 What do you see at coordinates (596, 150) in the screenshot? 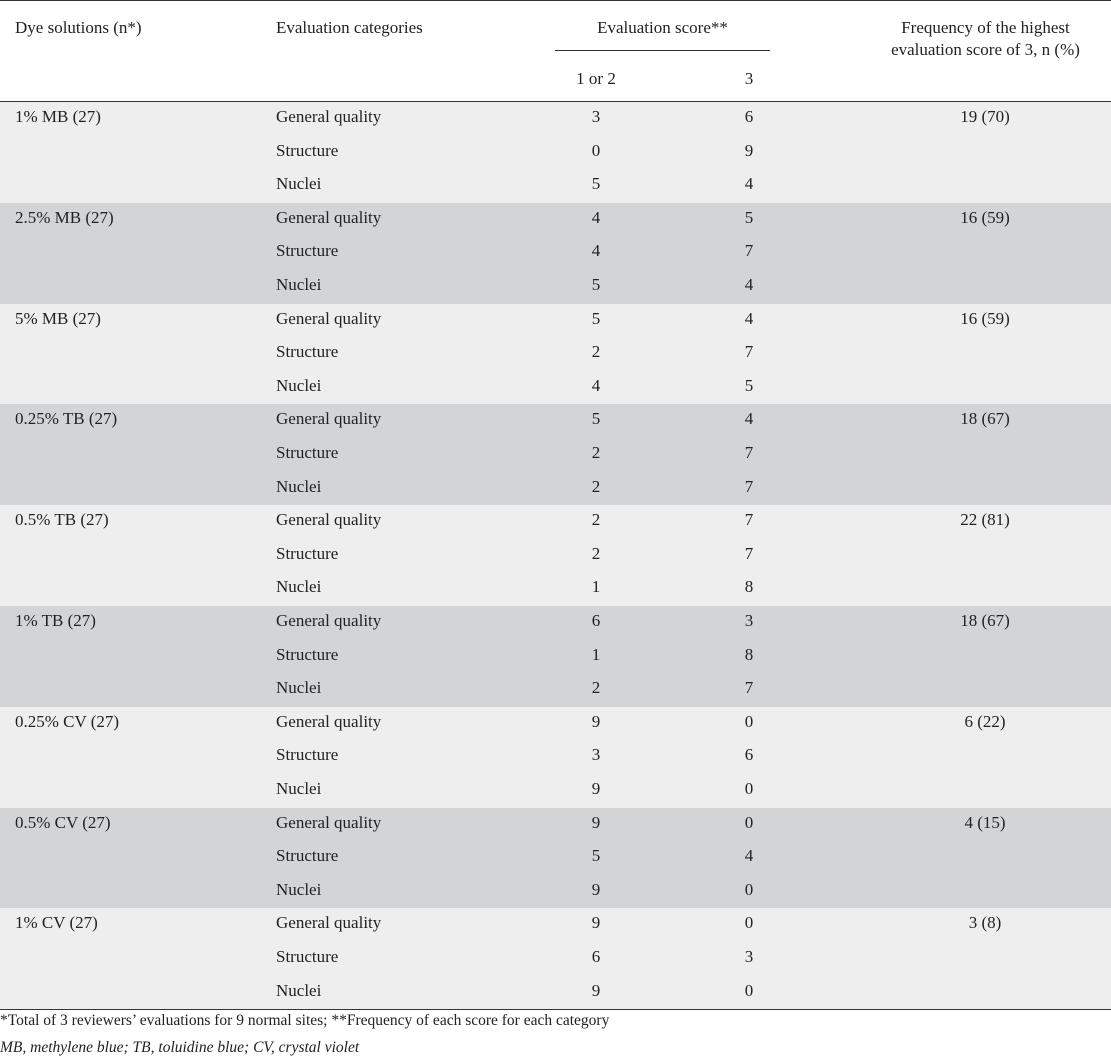
I see `score-1-or-2-value: 0` at bounding box center [596, 150].